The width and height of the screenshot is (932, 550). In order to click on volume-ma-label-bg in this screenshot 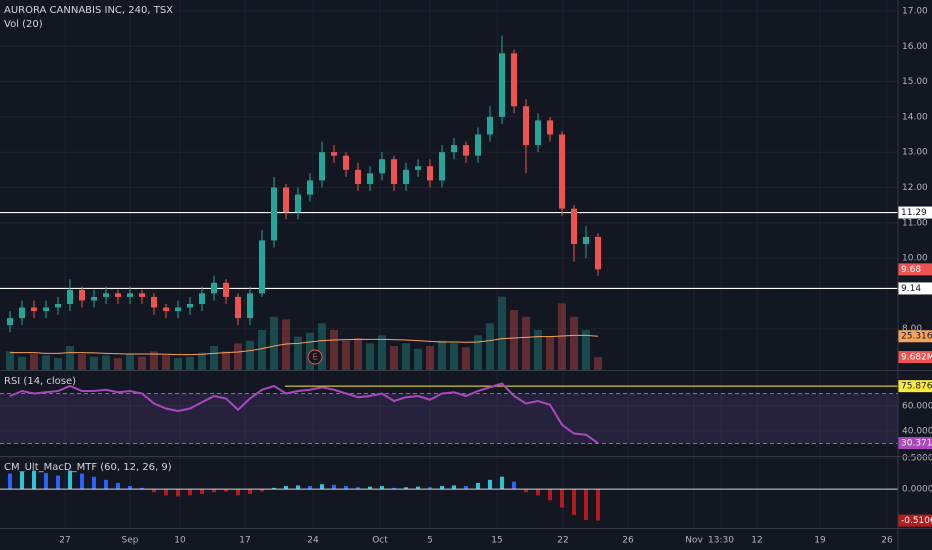, I will do `click(915, 336)`.